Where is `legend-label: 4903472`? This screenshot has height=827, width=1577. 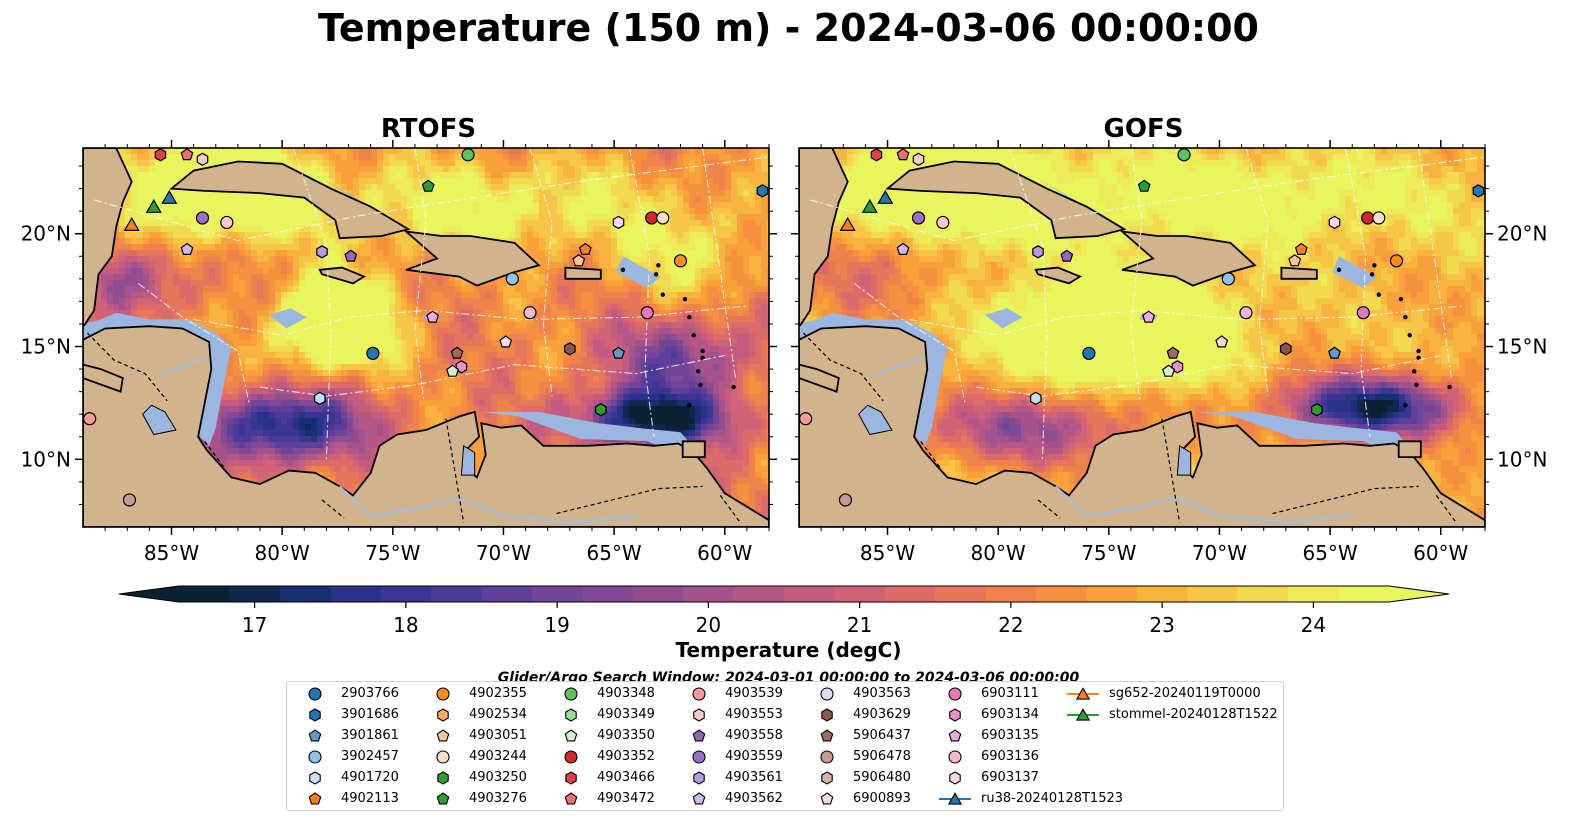
legend-label: 4903472 is located at coordinates (626, 798).